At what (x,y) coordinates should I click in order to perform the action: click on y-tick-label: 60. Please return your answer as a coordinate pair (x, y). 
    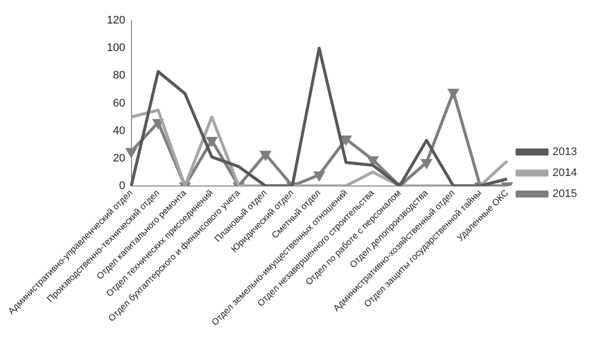
    Looking at the image, I should click on (119, 103).